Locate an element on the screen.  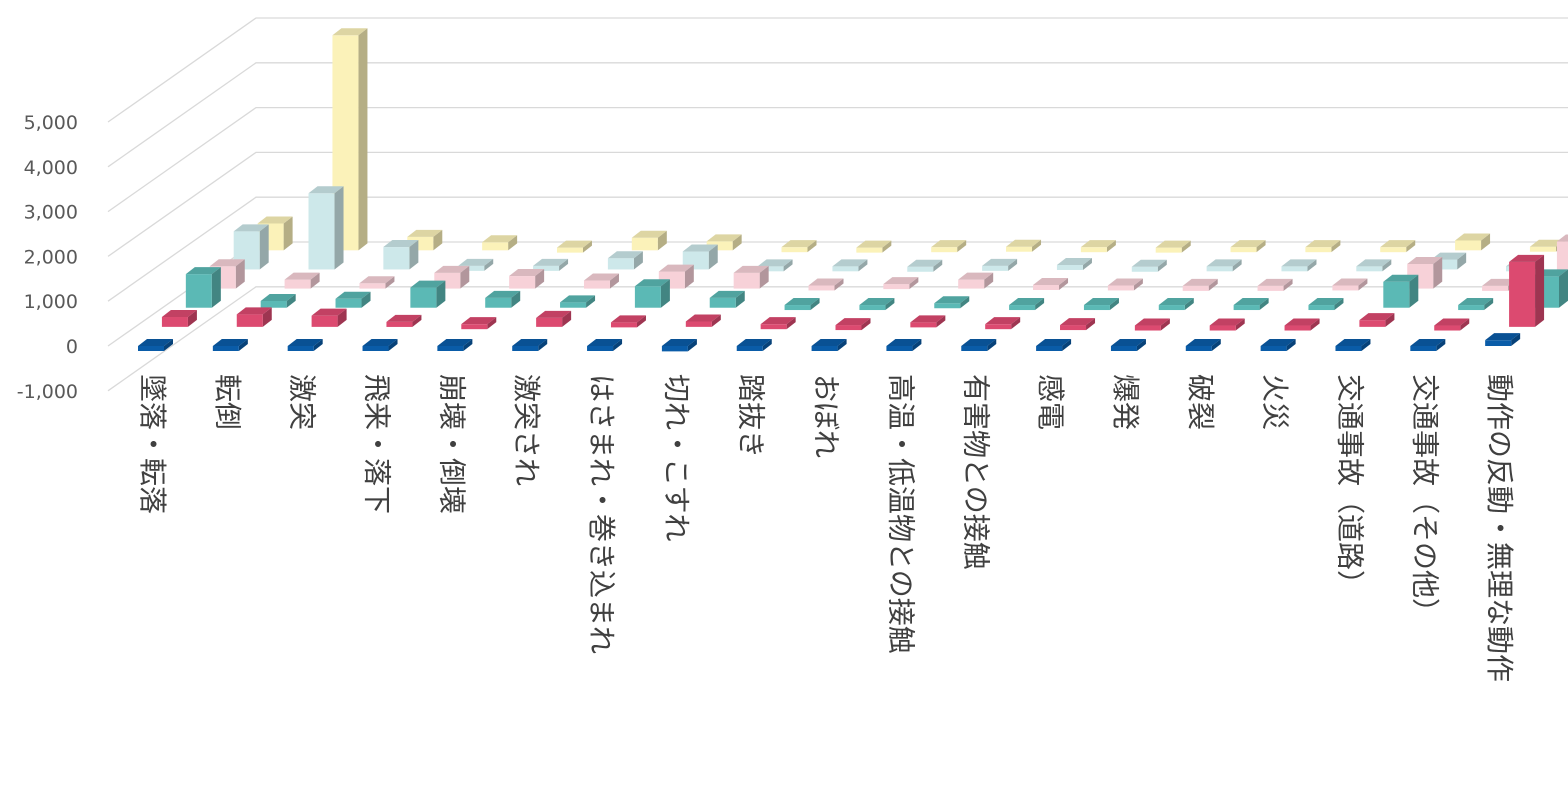
category-label: 破裂 is located at coordinates (1200, 402).